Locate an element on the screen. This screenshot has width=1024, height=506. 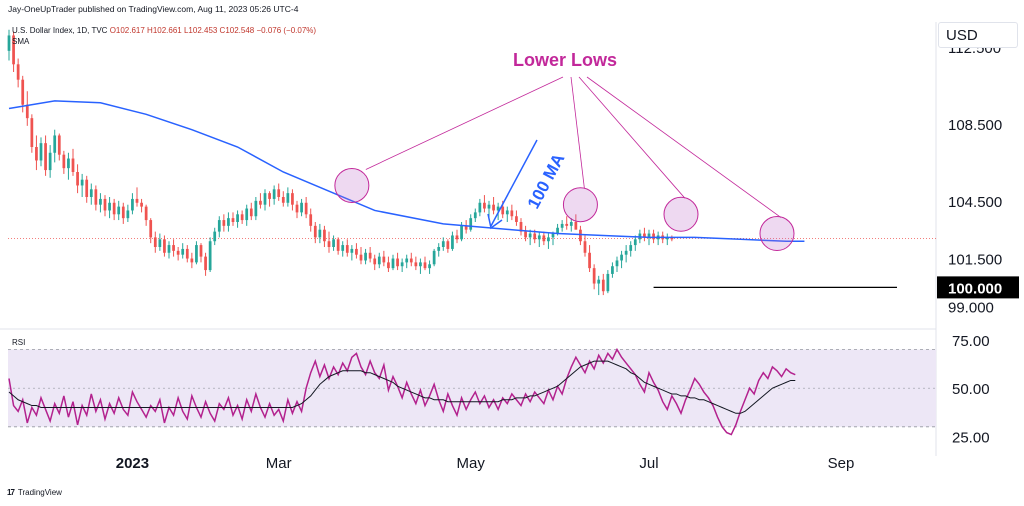
rsi-tick-label: 25.00 is located at coordinates (971, 437).